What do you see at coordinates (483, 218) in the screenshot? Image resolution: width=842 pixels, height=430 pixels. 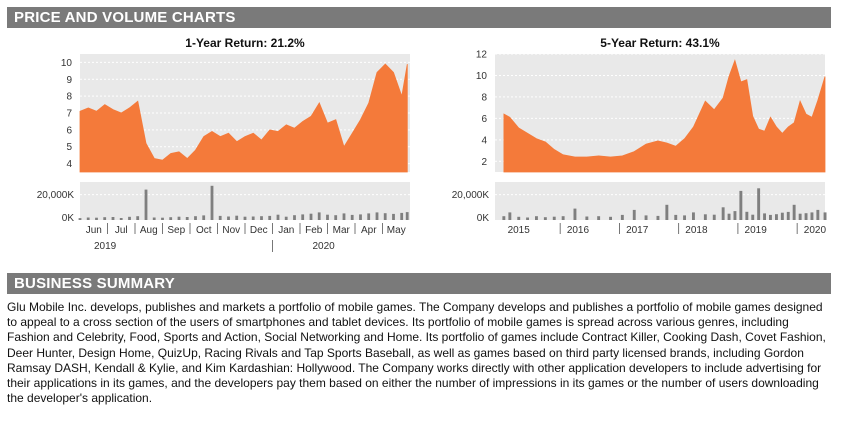 I see `five-year-volume-tick-label: 0K` at bounding box center [483, 218].